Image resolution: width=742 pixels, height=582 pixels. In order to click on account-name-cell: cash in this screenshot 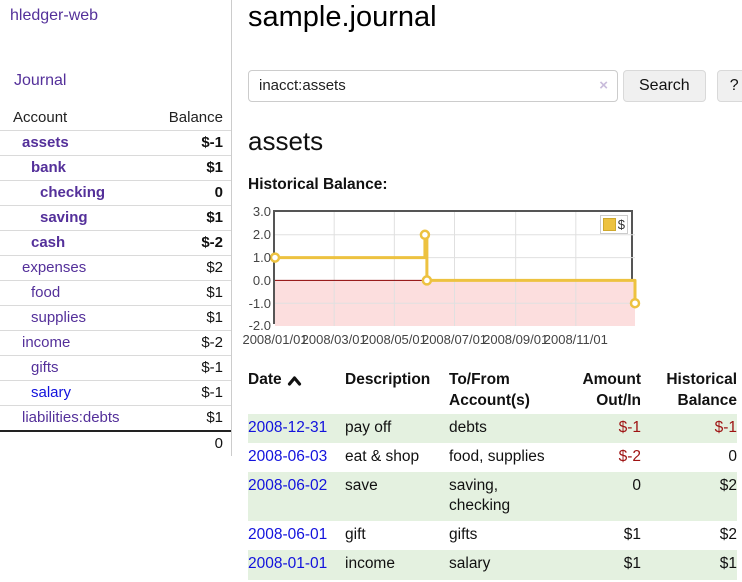, I will do `click(76, 243)`.